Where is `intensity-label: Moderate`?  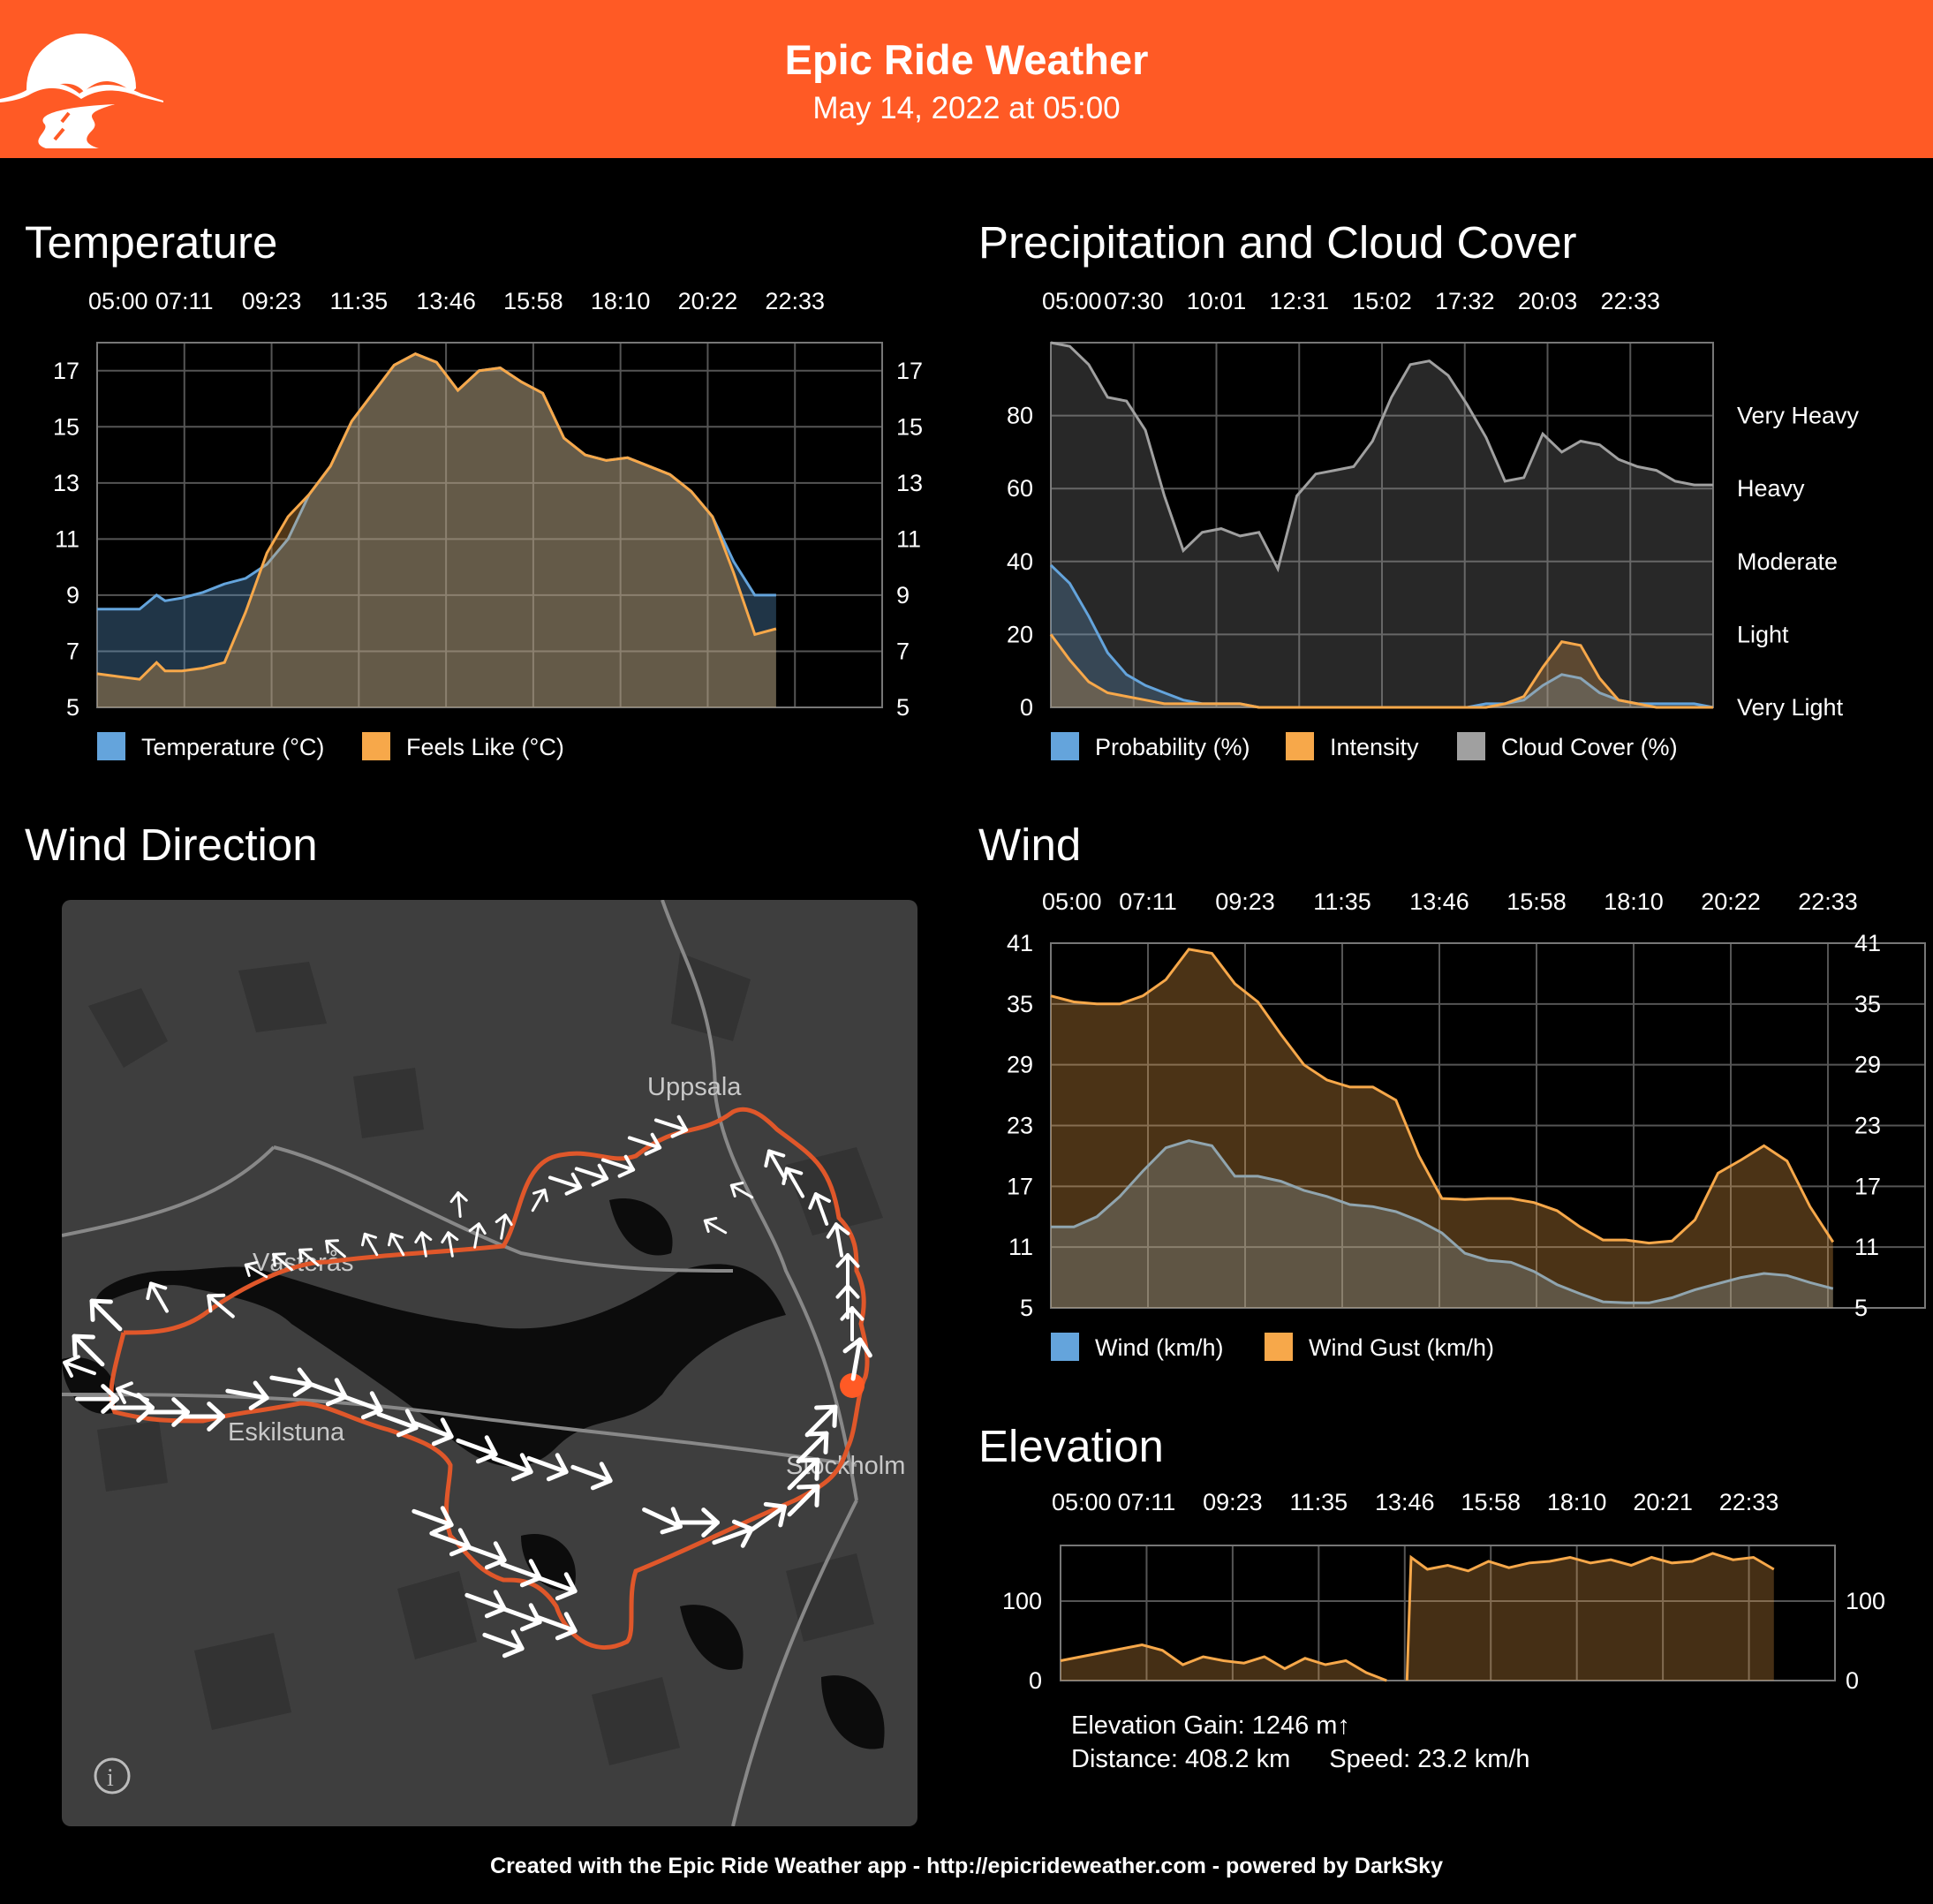
intensity-label: Moderate is located at coordinates (1788, 561).